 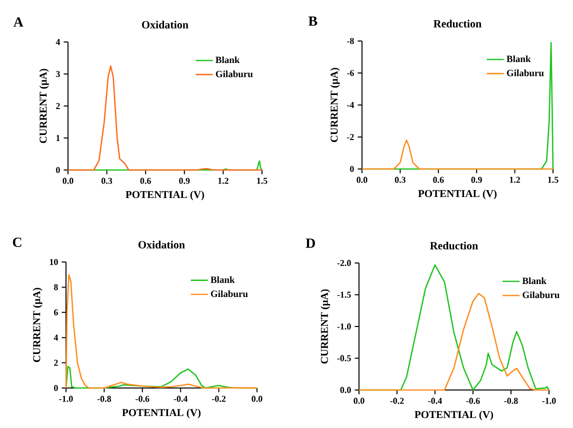 What do you see at coordinates (313, 21) in the screenshot?
I see `text: B` at bounding box center [313, 21].